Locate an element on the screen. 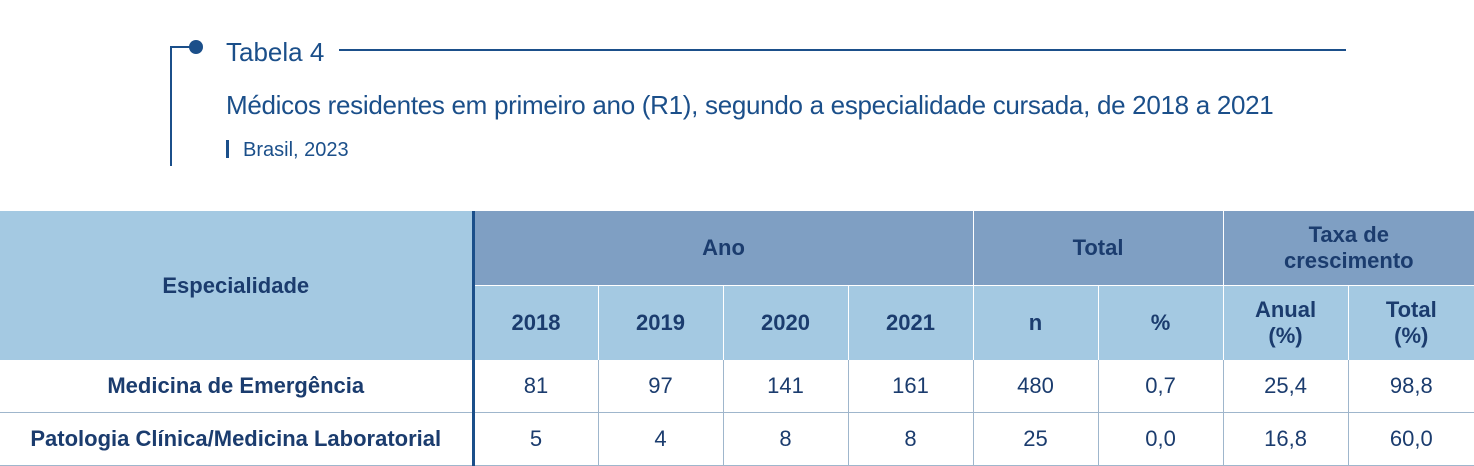  table-number: Tabela 4 is located at coordinates (275, 52).